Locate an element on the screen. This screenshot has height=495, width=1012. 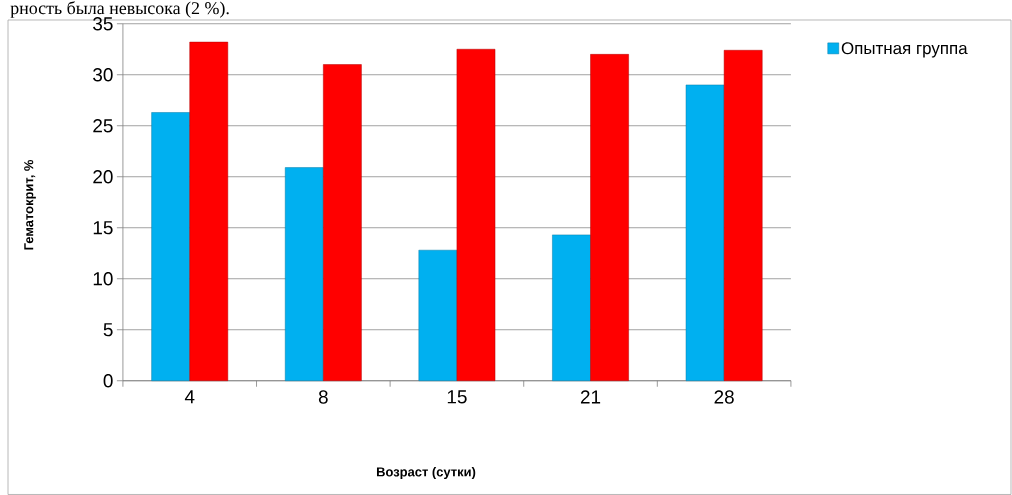
y-tick-label: 35 is located at coordinates (103, 24).